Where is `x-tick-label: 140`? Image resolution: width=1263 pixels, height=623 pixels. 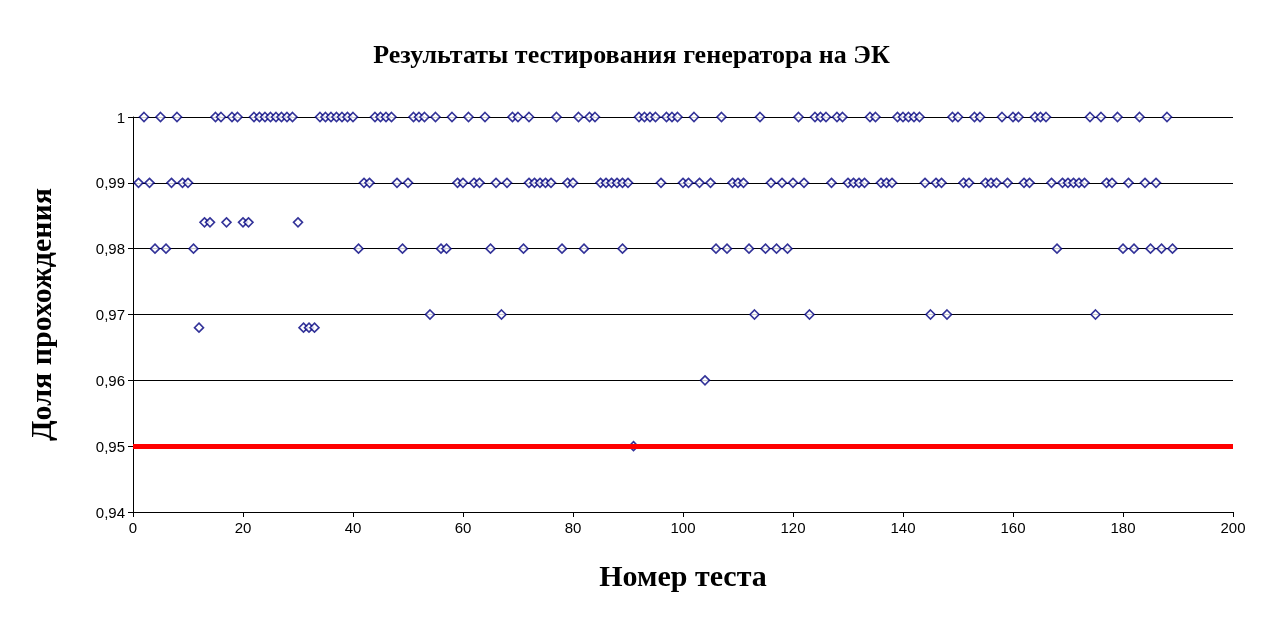
x-tick-label: 140 is located at coordinates (903, 527).